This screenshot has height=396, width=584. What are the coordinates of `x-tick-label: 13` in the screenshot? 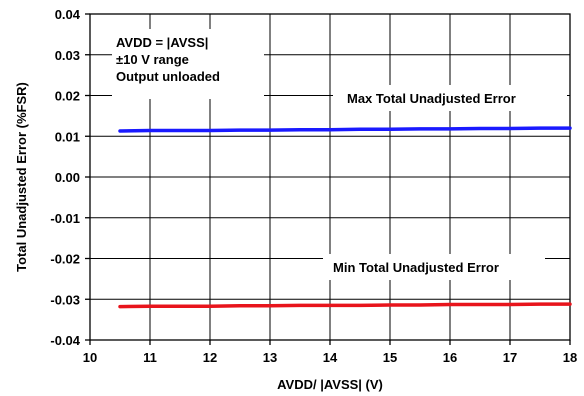 It's located at (270, 357).